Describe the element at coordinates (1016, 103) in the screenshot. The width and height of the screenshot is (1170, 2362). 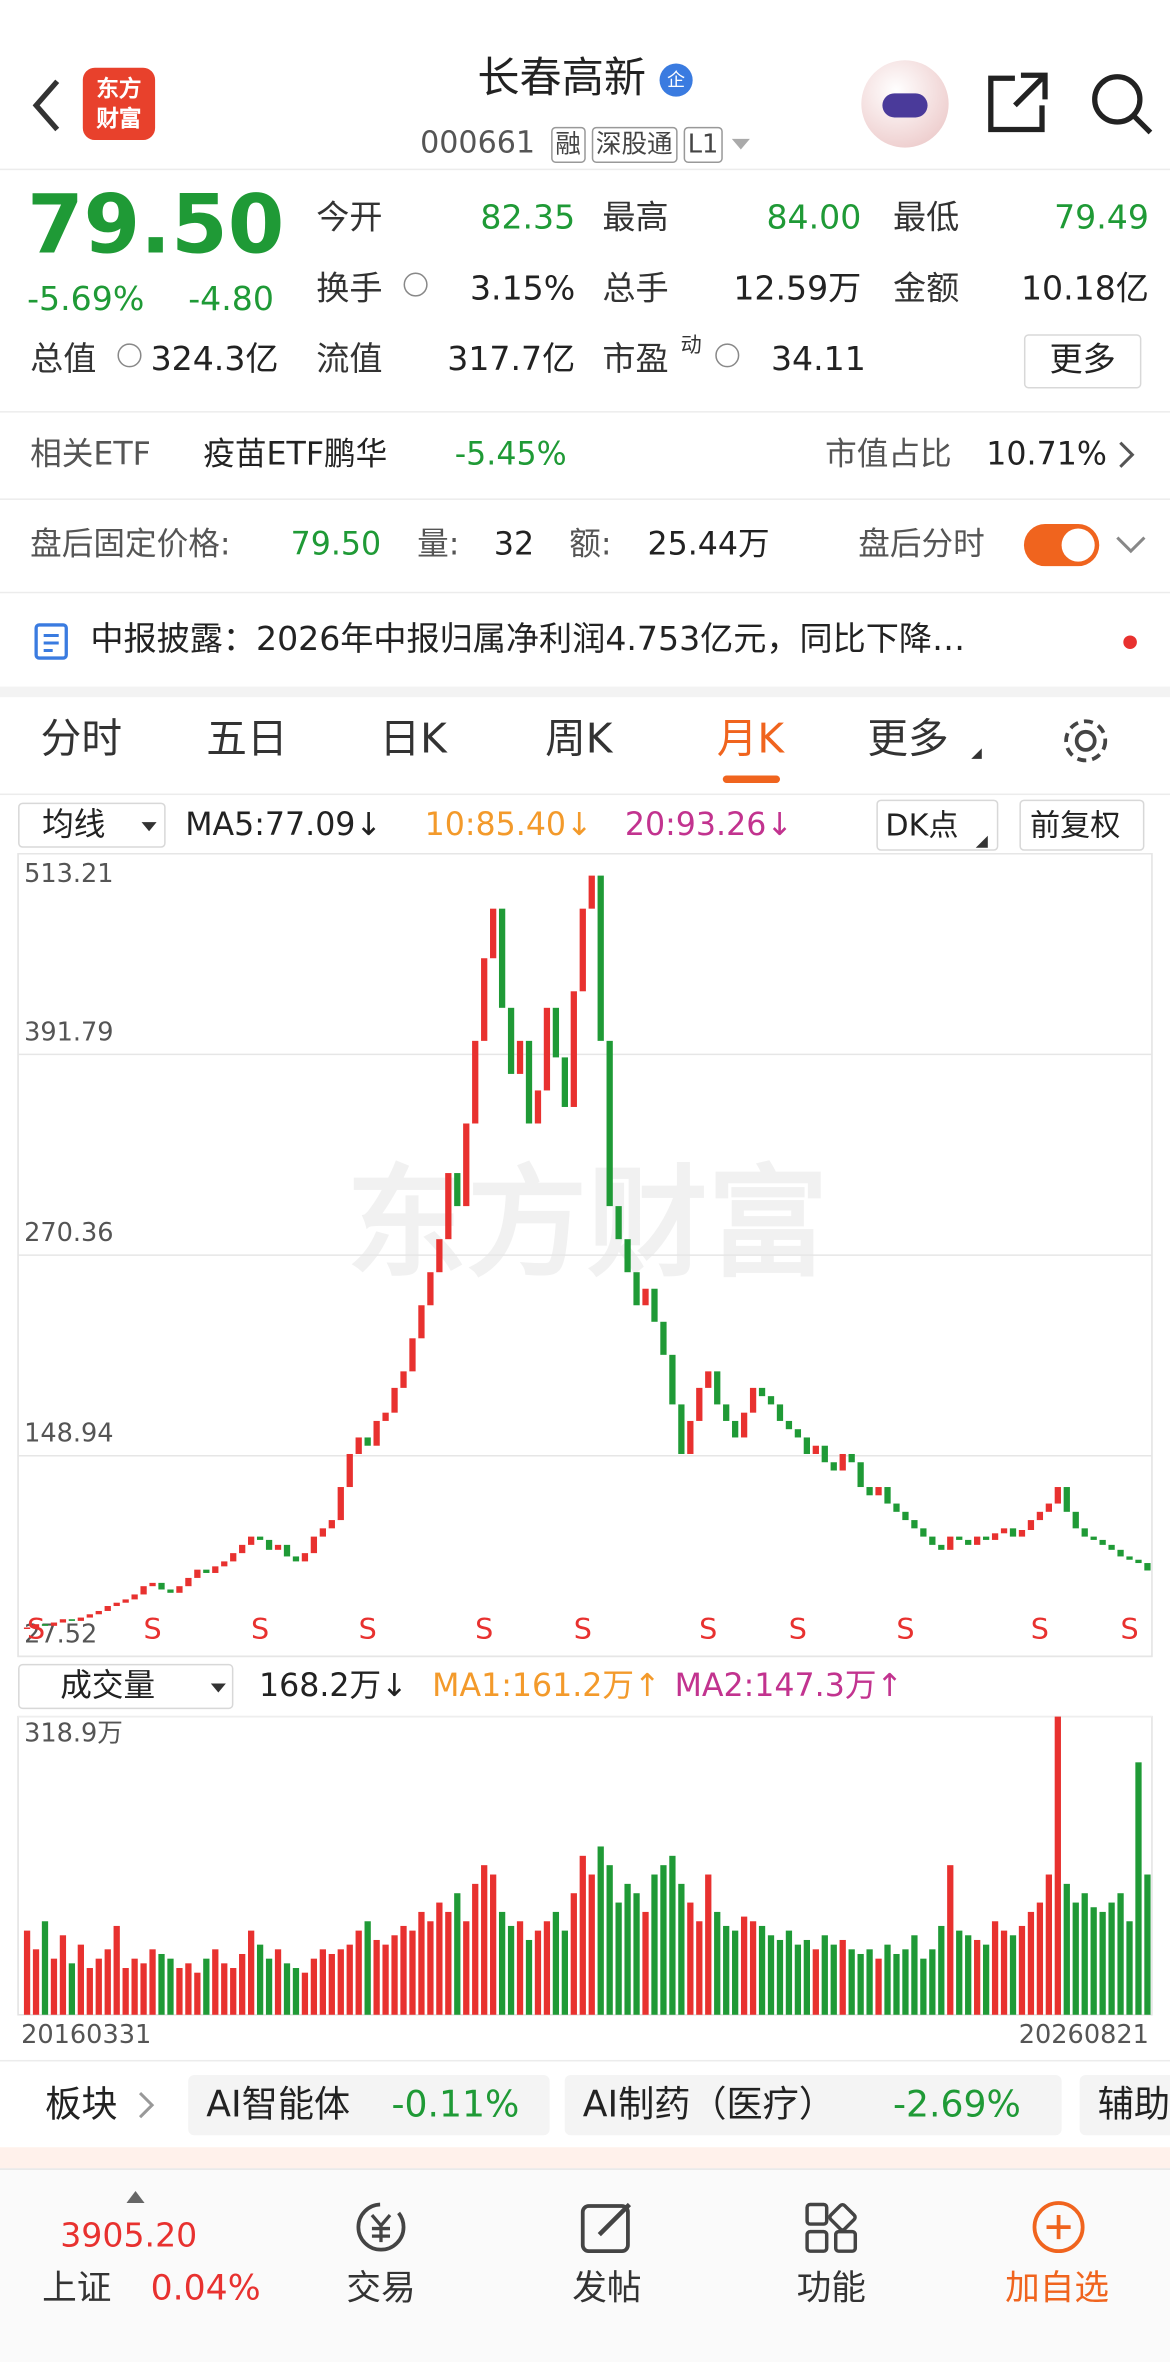
I see `share-icon` at that location.